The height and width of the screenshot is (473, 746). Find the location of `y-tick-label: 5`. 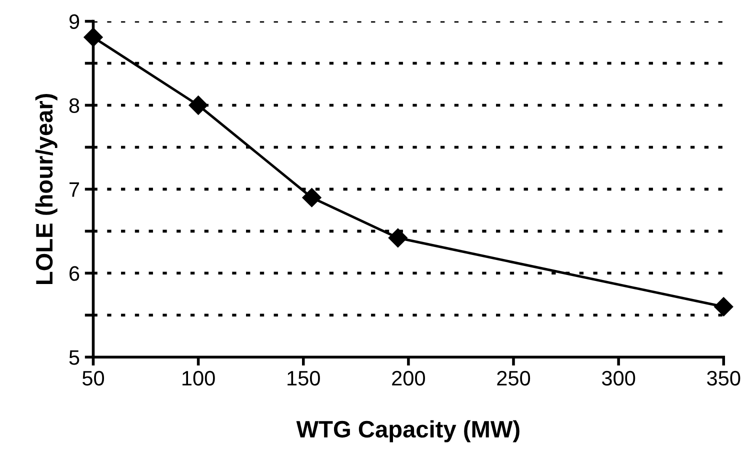

y-tick-label: 5 is located at coordinates (74, 357).